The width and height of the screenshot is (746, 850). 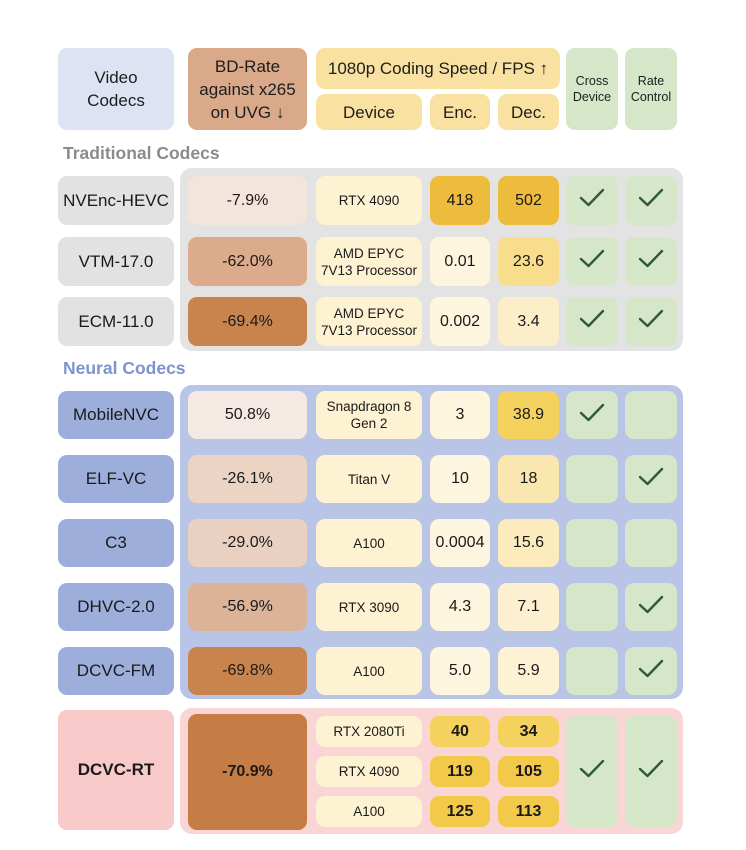 What do you see at coordinates (116, 770) in the screenshot?
I see `codec-name-ours: DCVC-RT` at bounding box center [116, 770].